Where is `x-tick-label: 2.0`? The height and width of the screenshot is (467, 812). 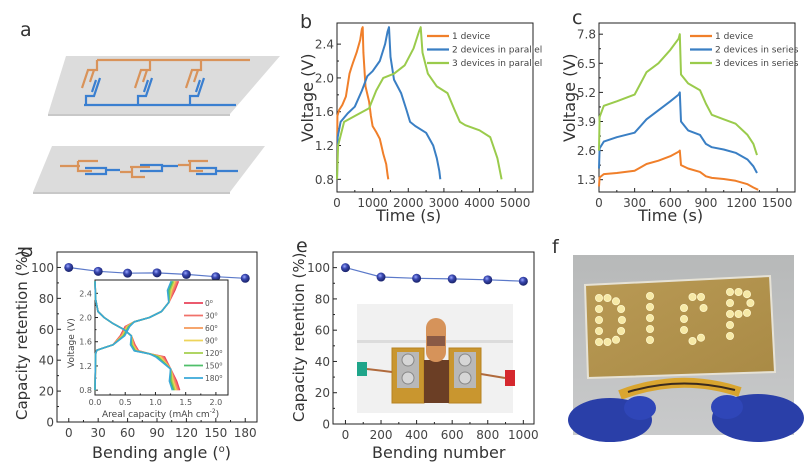
x-tick-label: 2.0 is located at coordinates (216, 402).